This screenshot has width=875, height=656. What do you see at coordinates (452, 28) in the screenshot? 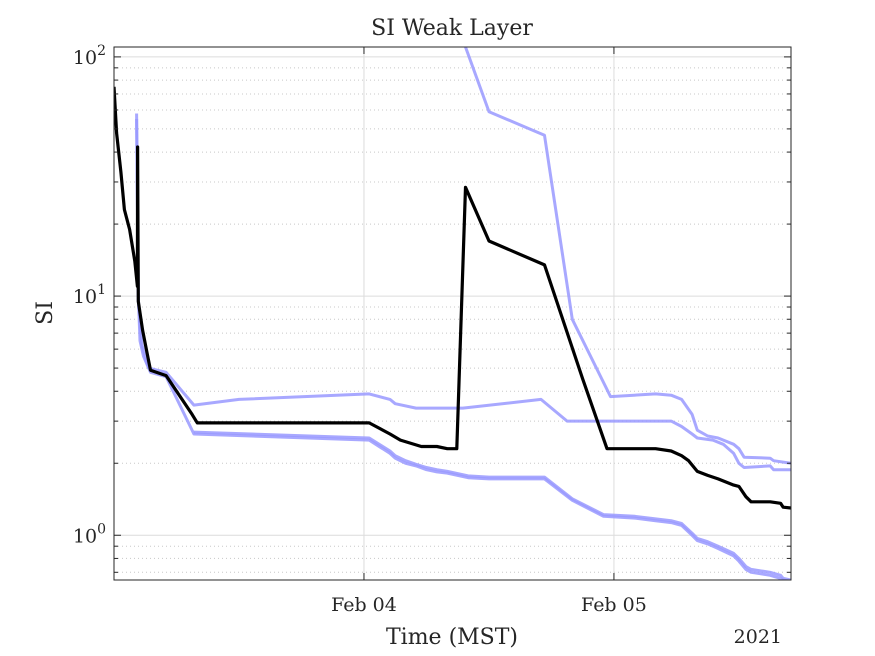
I see `chart-title: SI Weak Layer` at bounding box center [452, 28].